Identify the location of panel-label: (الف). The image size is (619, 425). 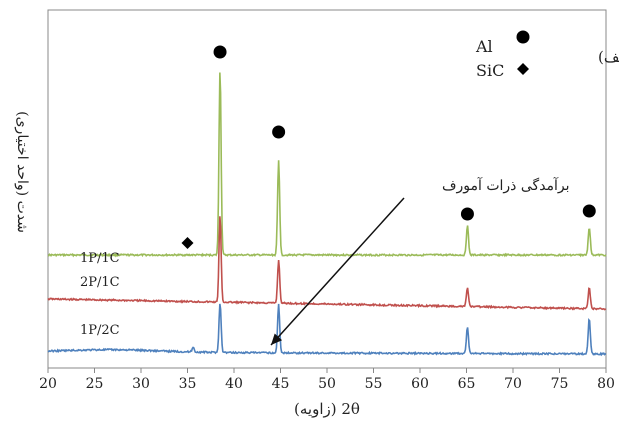
(608, 57).